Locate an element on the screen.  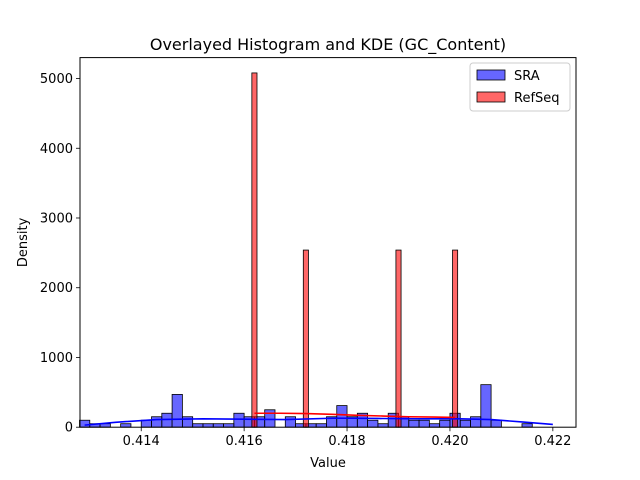
y-tick-label: 0 is located at coordinates (69, 428).